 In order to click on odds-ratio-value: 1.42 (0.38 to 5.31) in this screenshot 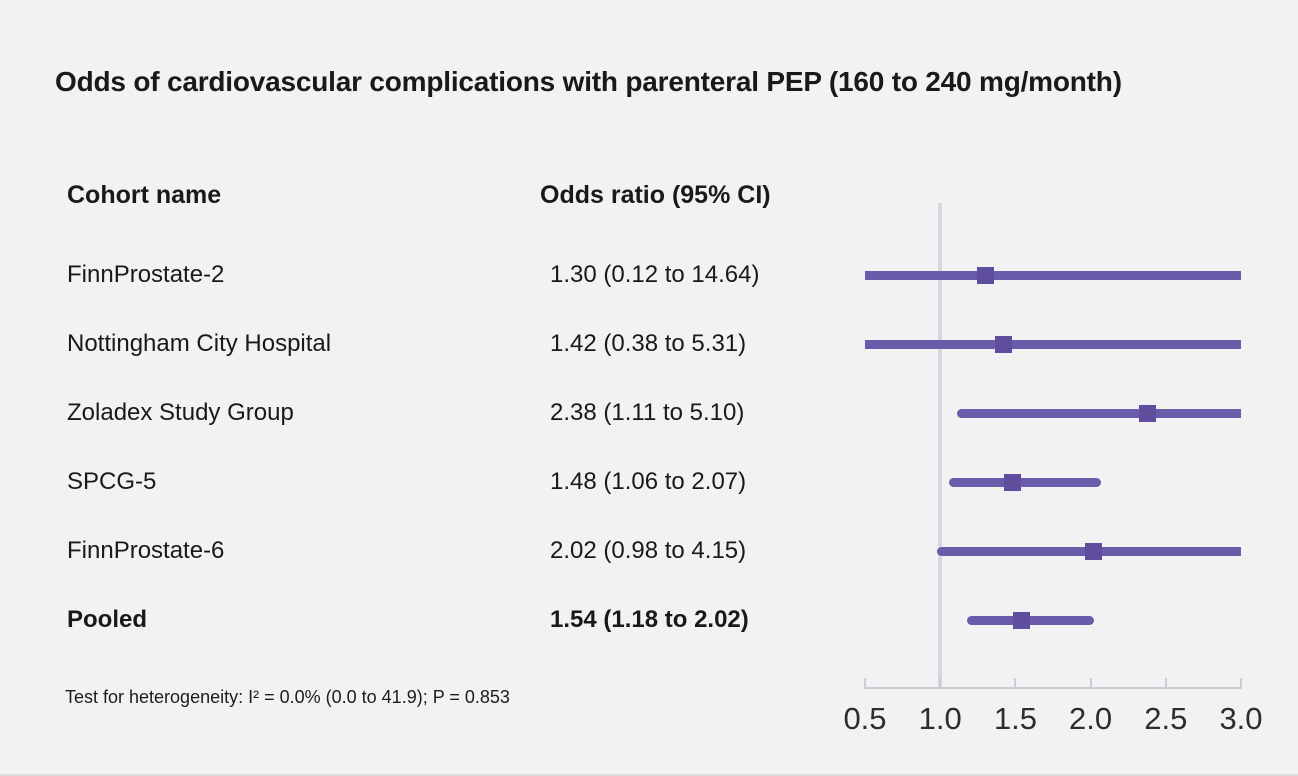, I will do `click(648, 343)`.